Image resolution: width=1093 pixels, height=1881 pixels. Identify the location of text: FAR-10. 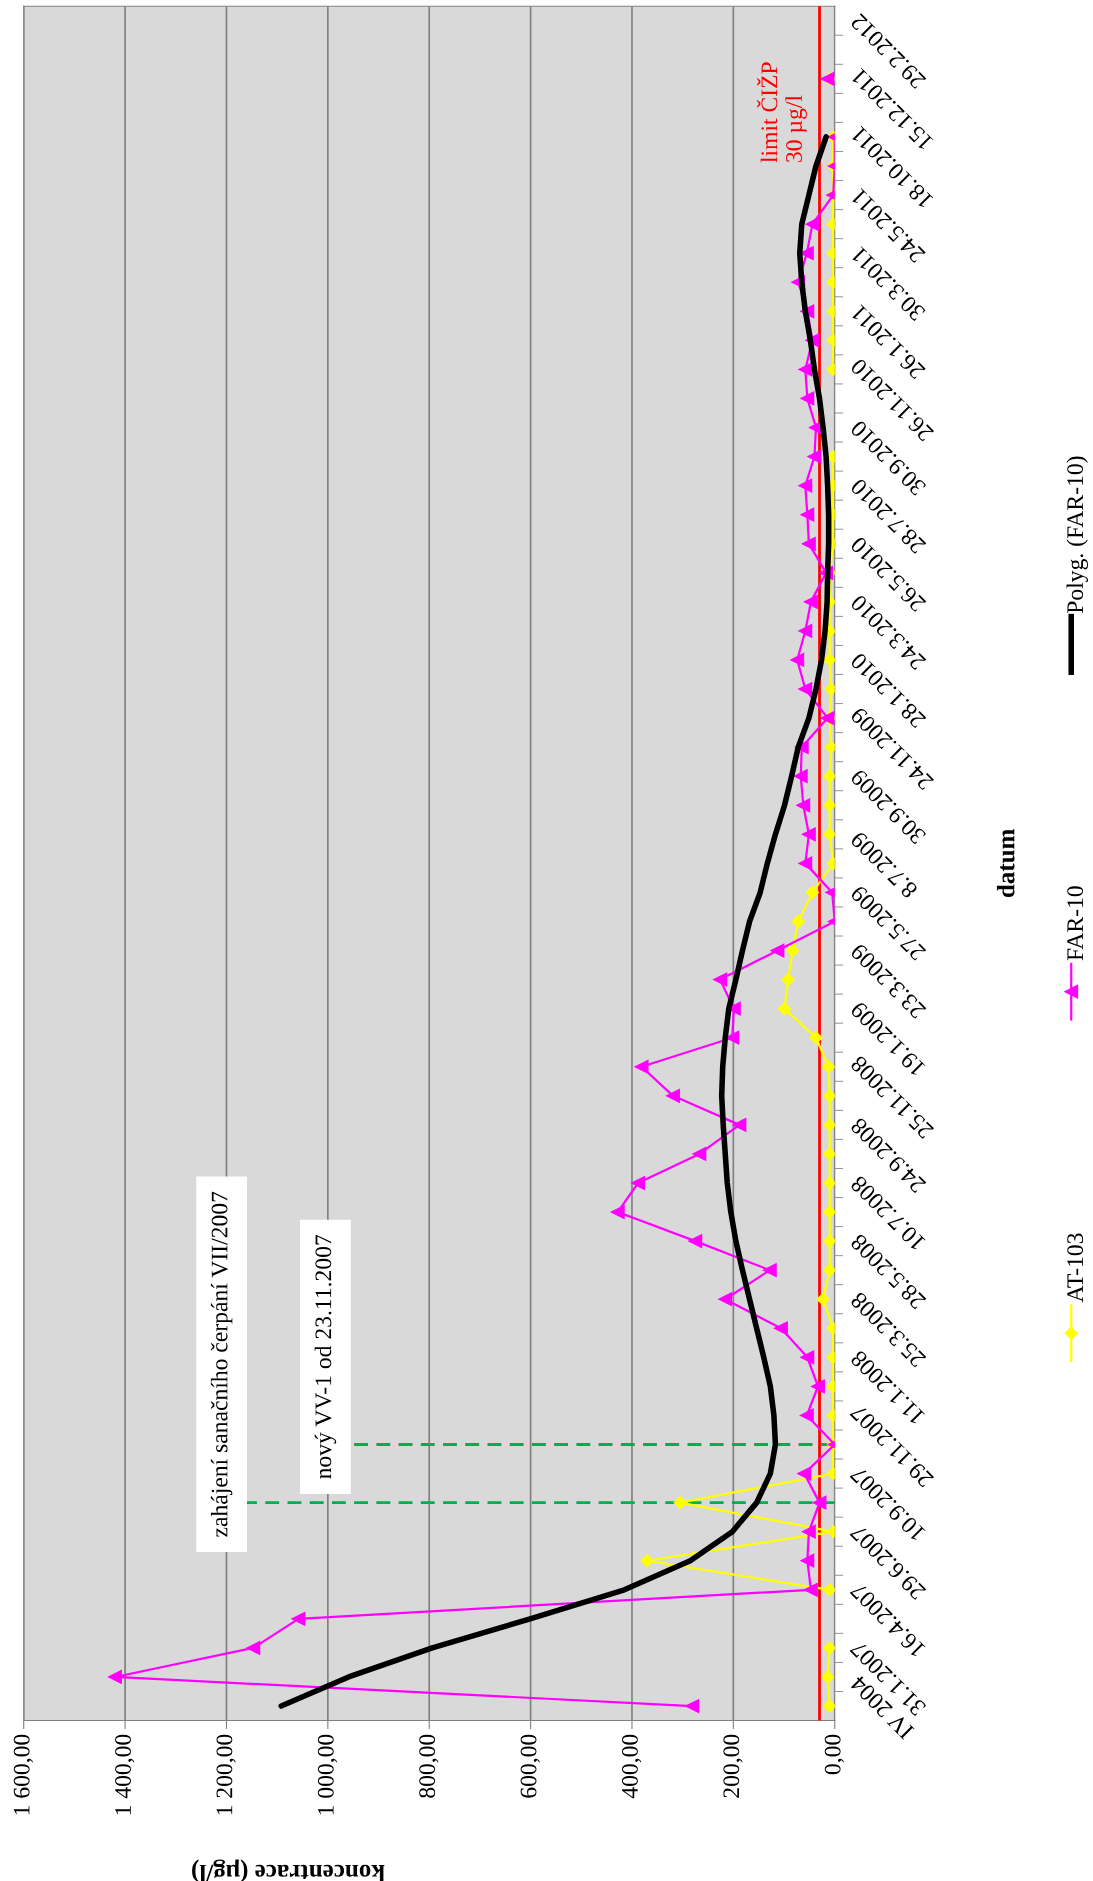
(1075, 923).